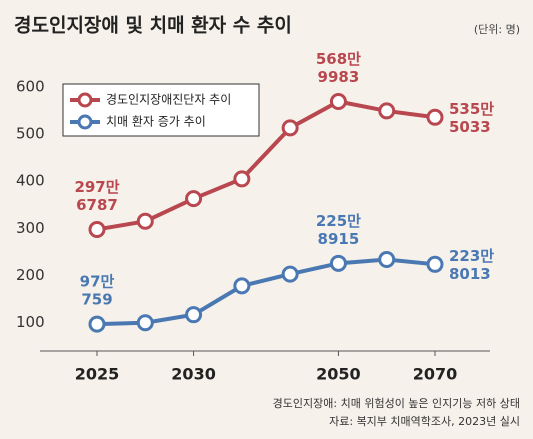  I want to click on y-tick-label: 500, so click(30, 134).